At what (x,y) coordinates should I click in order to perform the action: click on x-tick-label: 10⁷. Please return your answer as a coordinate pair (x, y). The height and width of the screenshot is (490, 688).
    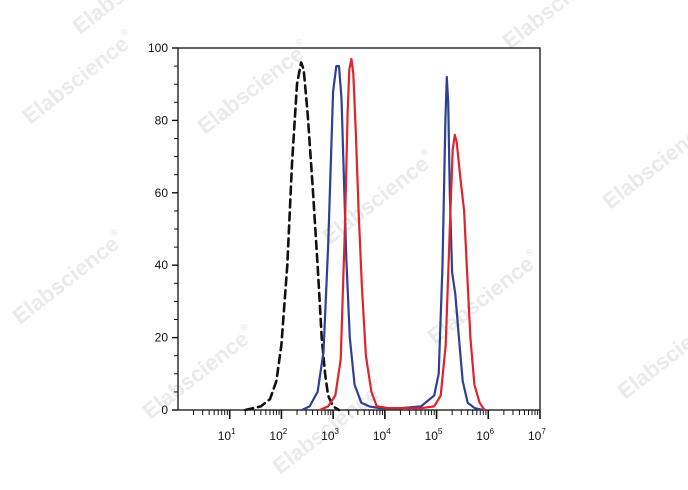
    Looking at the image, I should click on (537, 435).